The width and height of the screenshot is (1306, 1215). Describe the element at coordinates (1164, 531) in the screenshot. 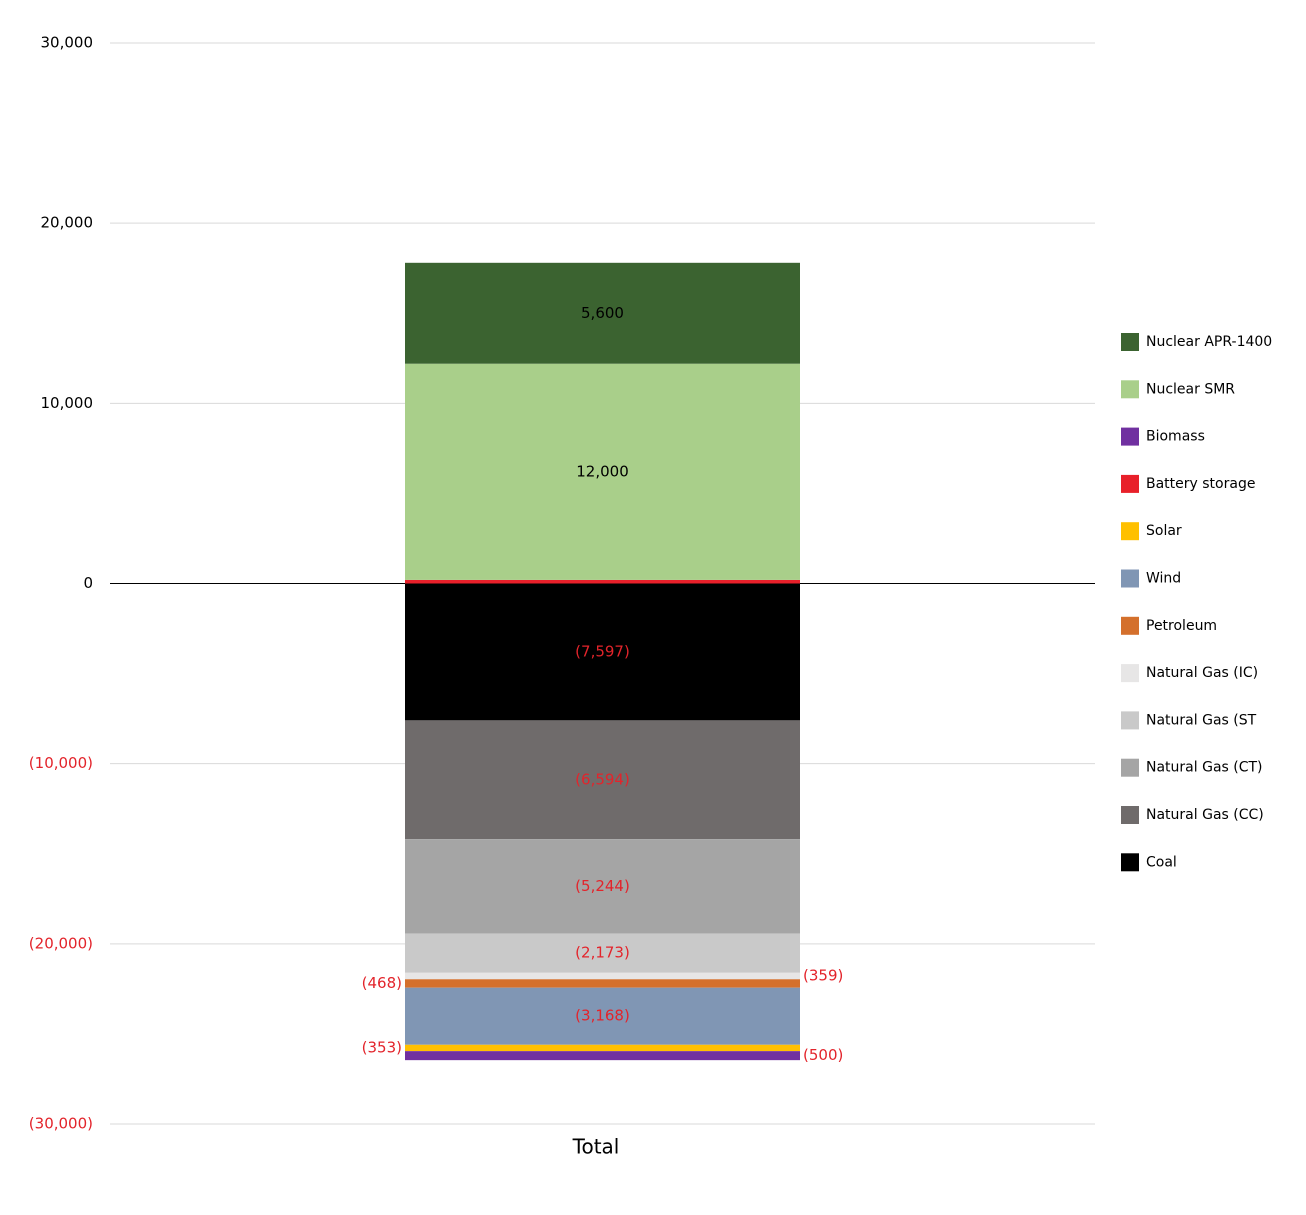

I see `legend-label: Solar` at that location.